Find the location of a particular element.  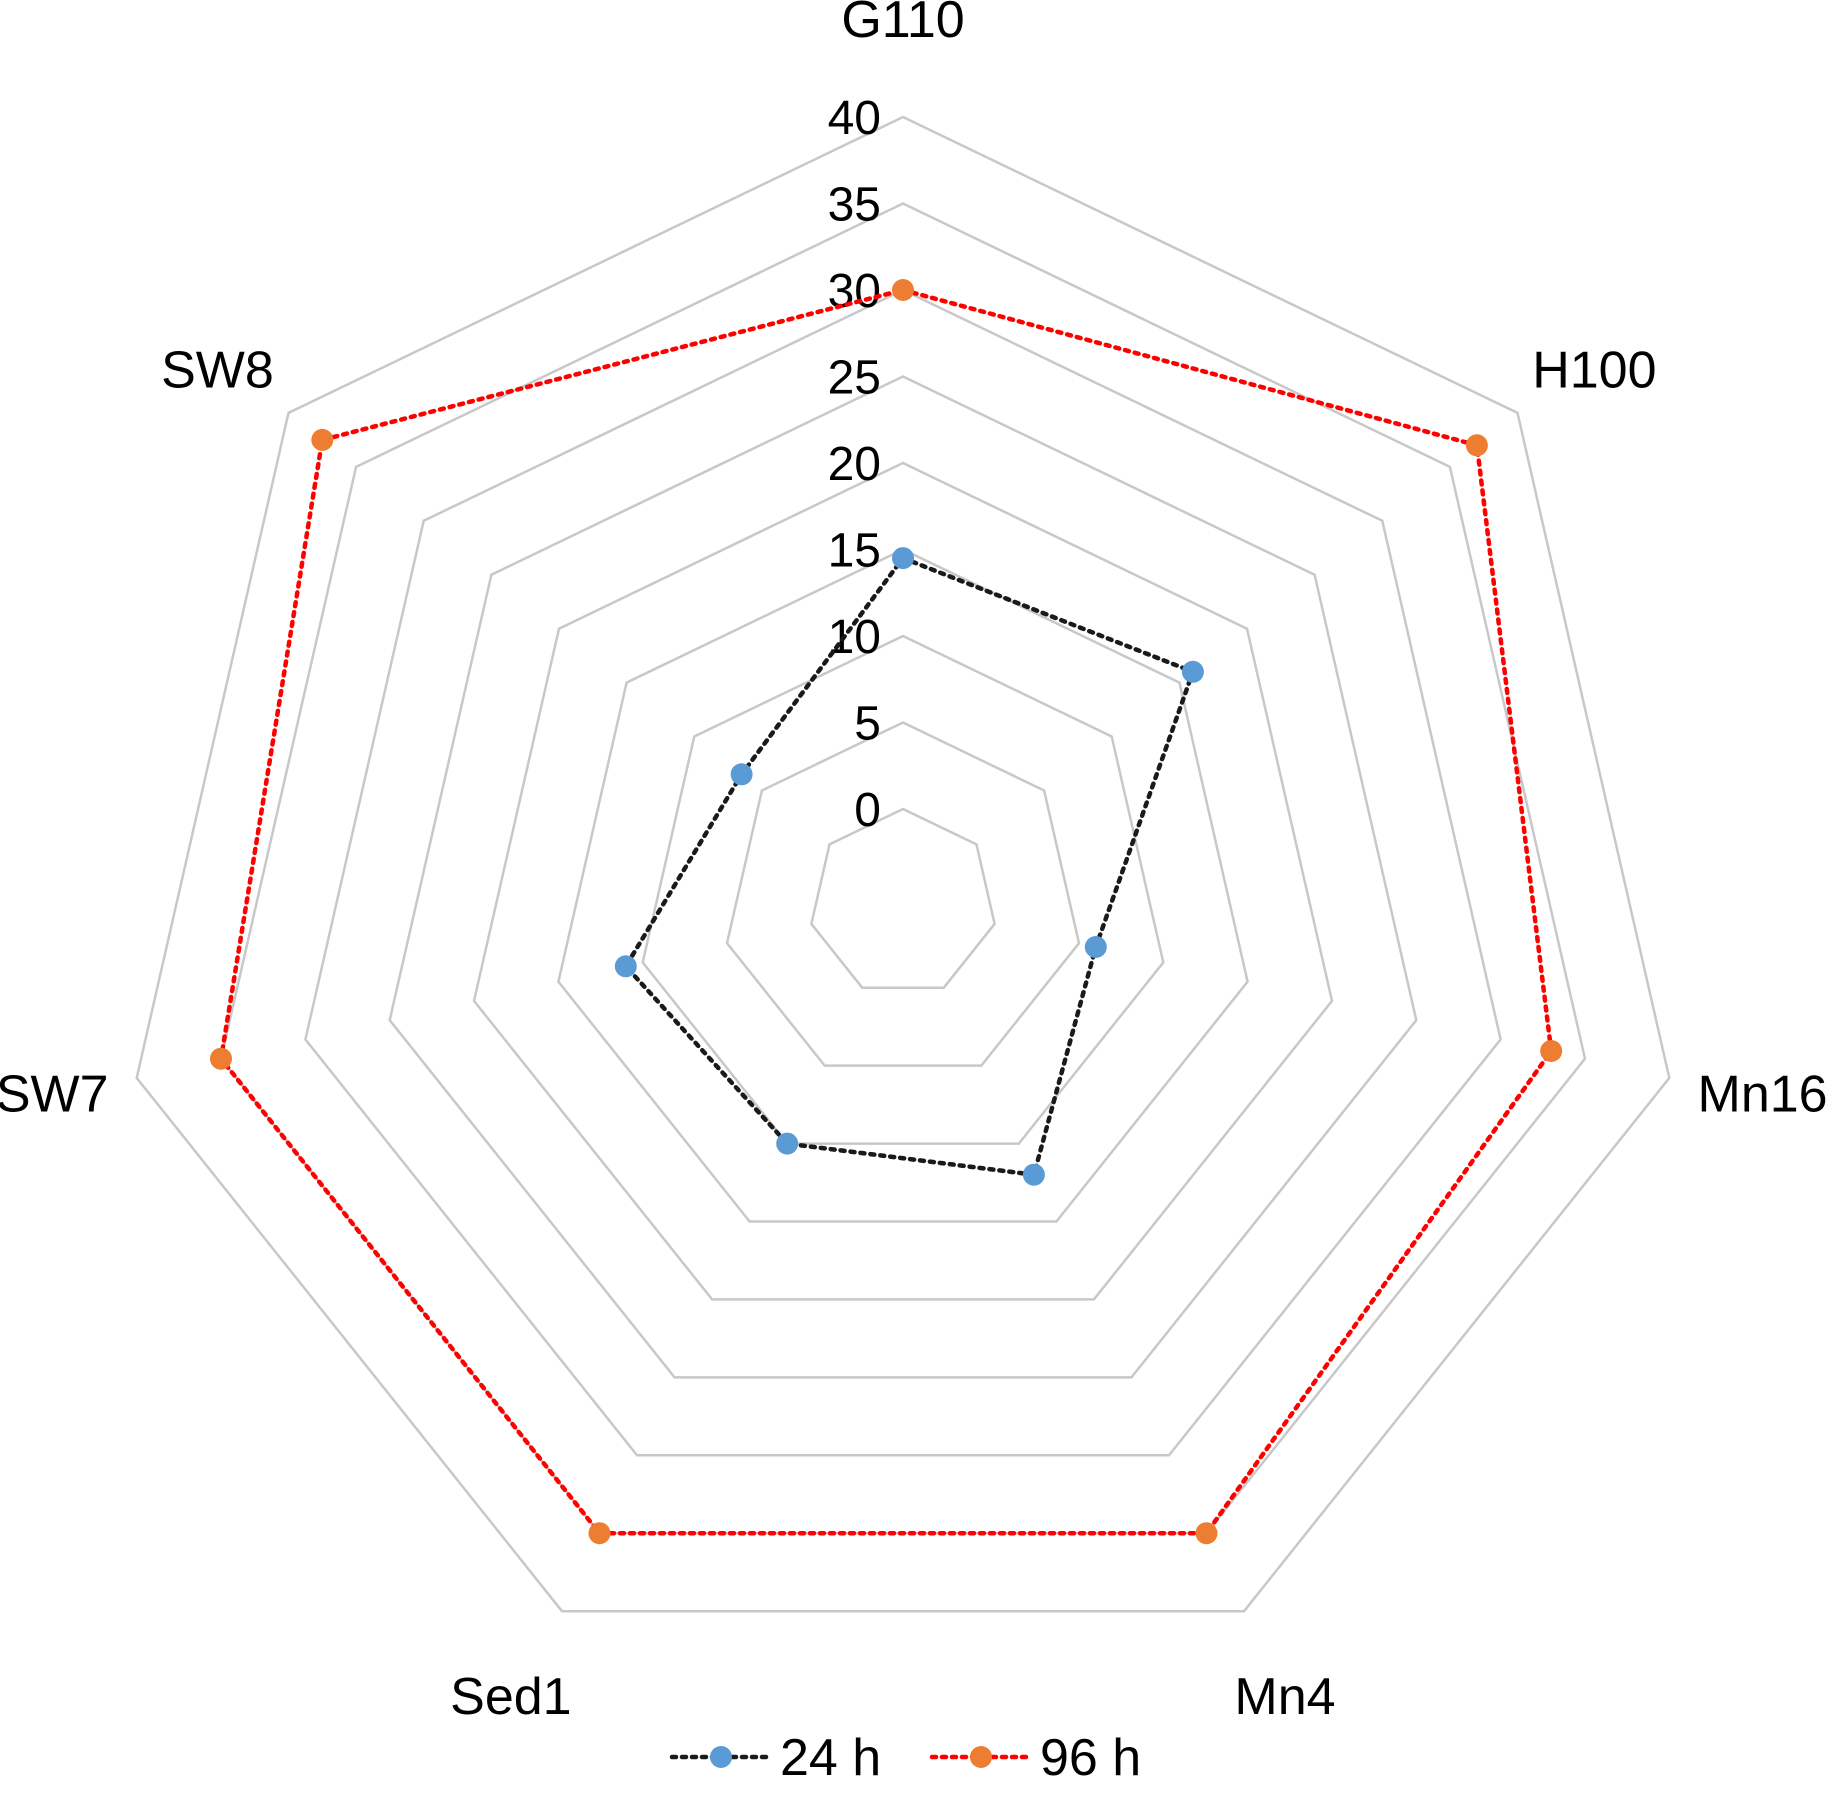

category-label-h100: H100 is located at coordinates (1594, 370).